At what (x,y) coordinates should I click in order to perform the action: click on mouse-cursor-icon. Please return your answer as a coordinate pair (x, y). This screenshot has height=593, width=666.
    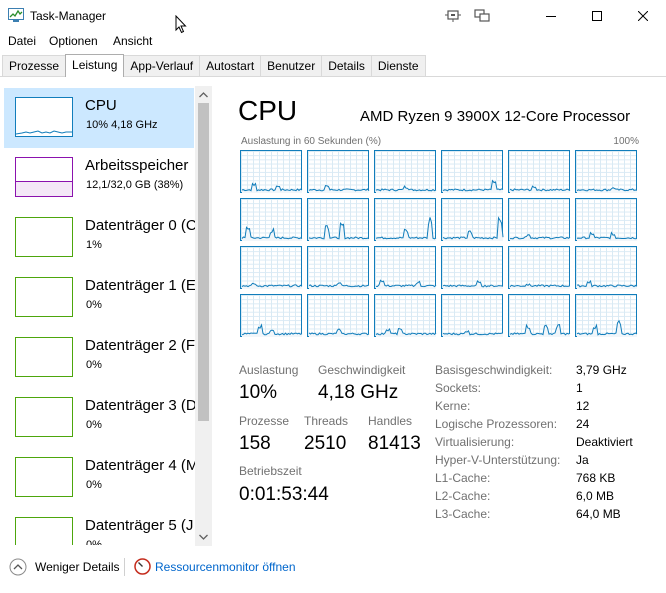
    Looking at the image, I should click on (181, 24).